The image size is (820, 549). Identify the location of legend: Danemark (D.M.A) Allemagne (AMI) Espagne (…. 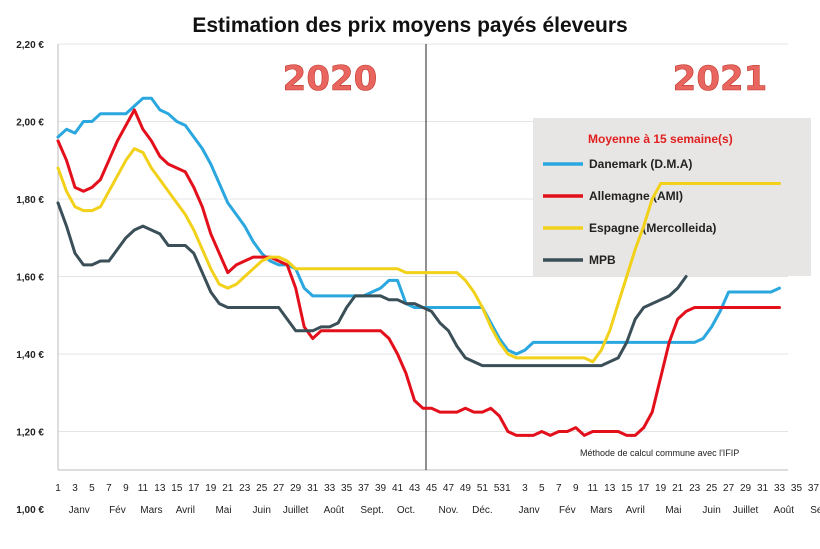
(629, 212).